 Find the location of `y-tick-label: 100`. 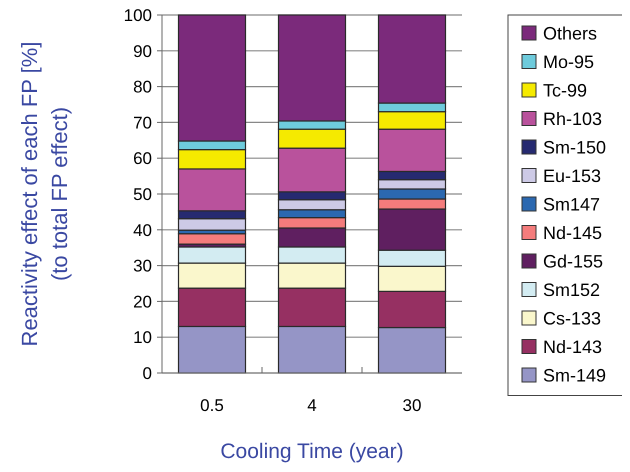

y-tick-label: 100 is located at coordinates (138, 15).